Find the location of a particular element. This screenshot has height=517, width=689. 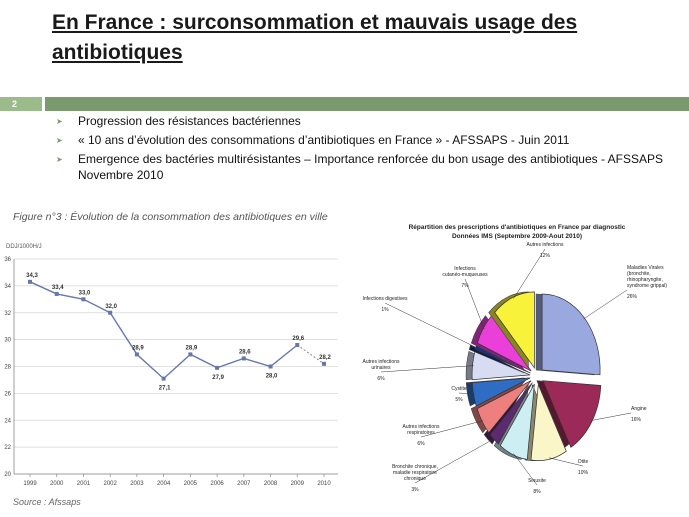

x-tick-label: 2003 is located at coordinates (137, 484).